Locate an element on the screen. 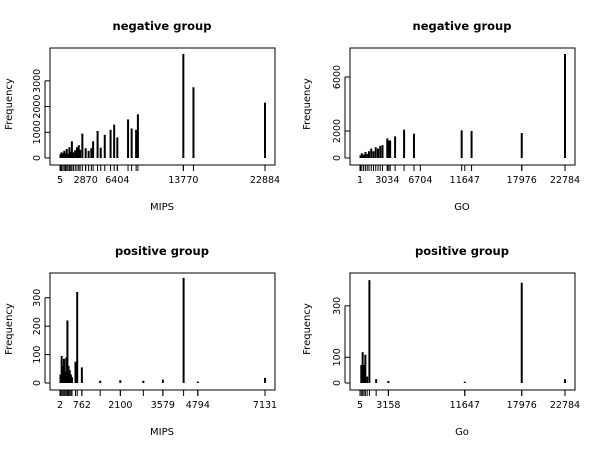 The width and height of the screenshot is (600, 455). x-axis: 2 762 2100 3579 4794 7131 is located at coordinates (167, 400).